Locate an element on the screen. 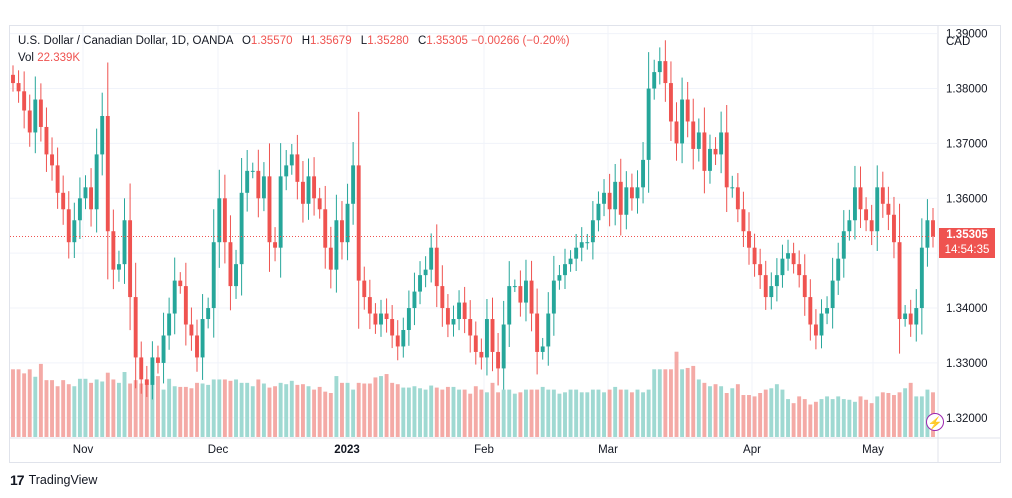 This screenshot has width=1012, height=498. low-label: L is located at coordinates (364, 41).